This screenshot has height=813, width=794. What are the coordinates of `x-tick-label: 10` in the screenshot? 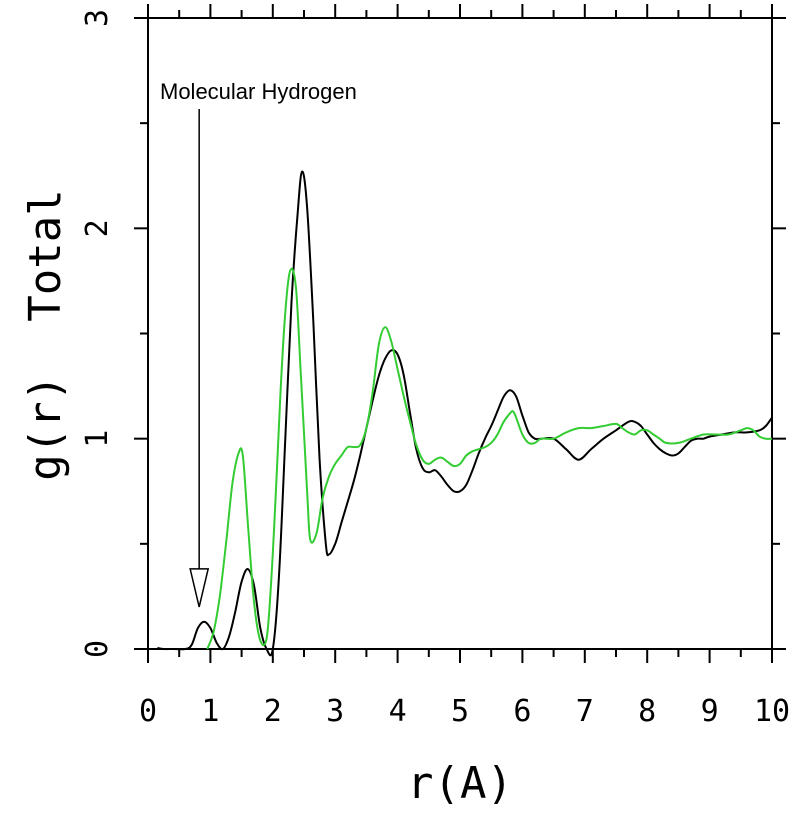 It's located at (772, 711).